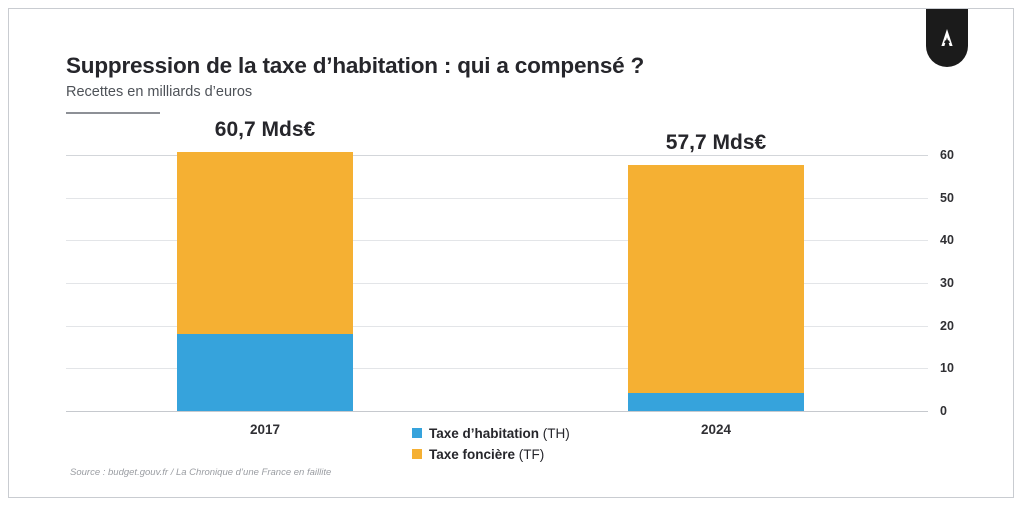  What do you see at coordinates (716, 142) in the screenshot?
I see `bar-total-label-2024: 57,7 Mds€` at bounding box center [716, 142].